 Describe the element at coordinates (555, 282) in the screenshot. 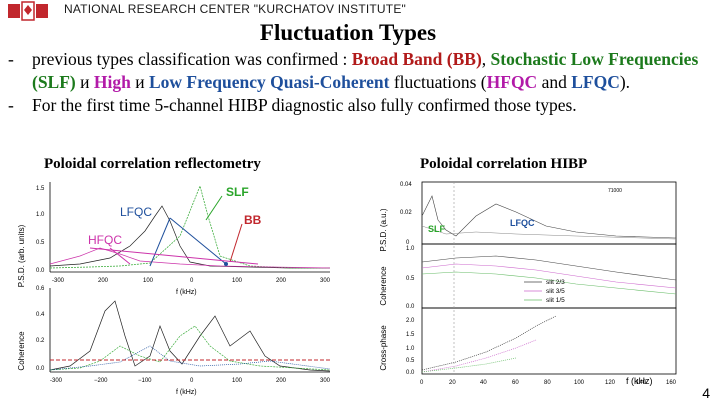

I see `legend-item: slit 2/3` at that location.